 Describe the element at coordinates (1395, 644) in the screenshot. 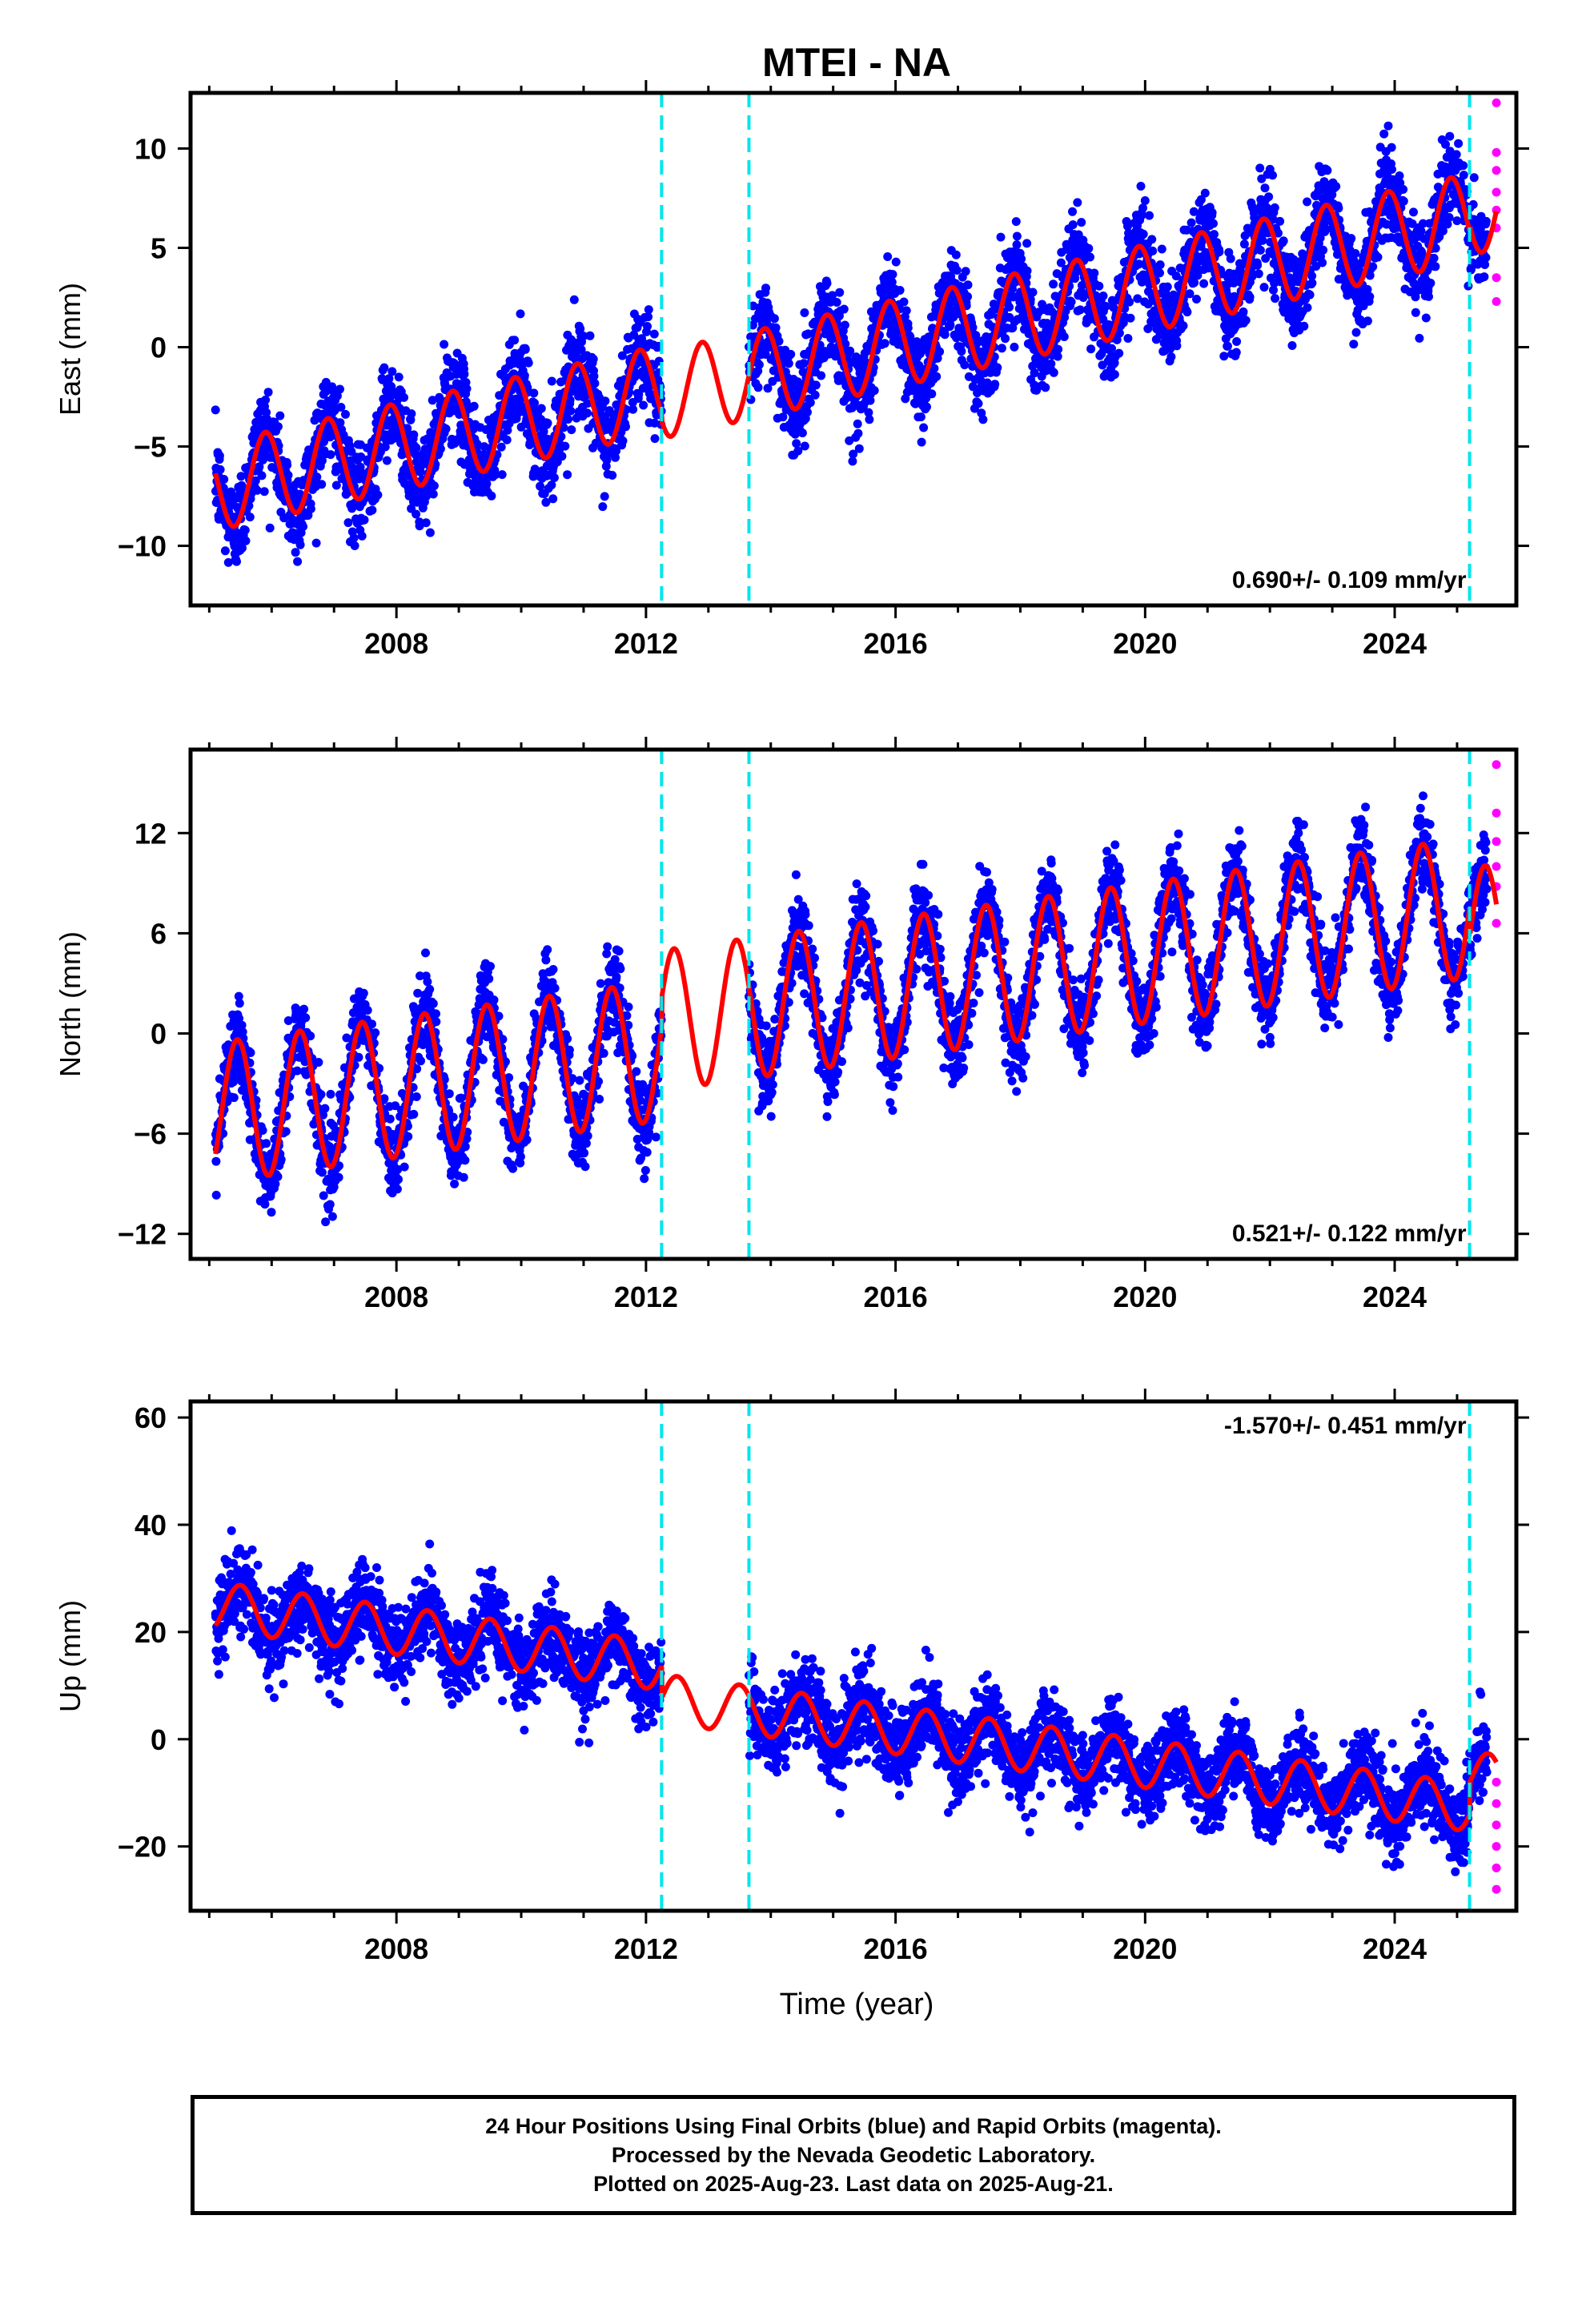

I see `x-tick-label: 2024` at that location.